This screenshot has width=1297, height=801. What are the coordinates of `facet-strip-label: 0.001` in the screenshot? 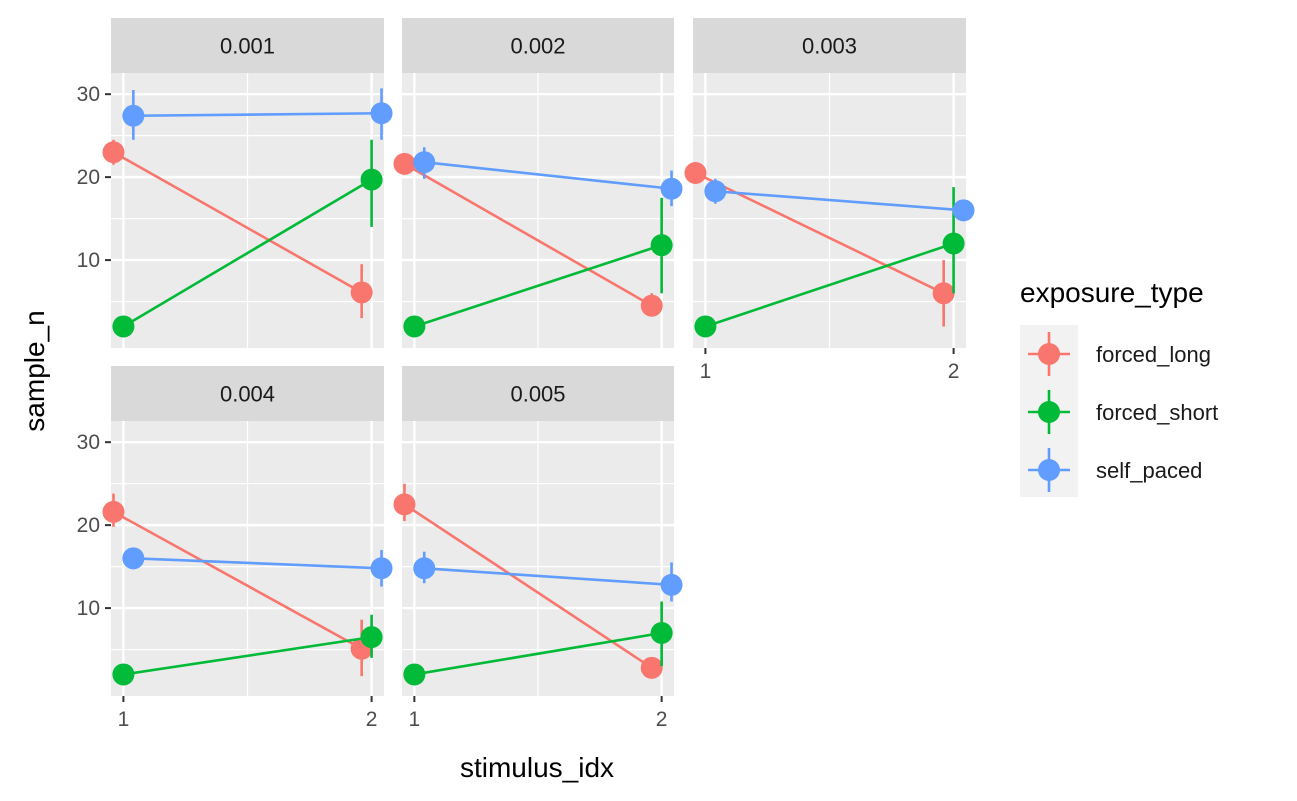 It's located at (247, 46).